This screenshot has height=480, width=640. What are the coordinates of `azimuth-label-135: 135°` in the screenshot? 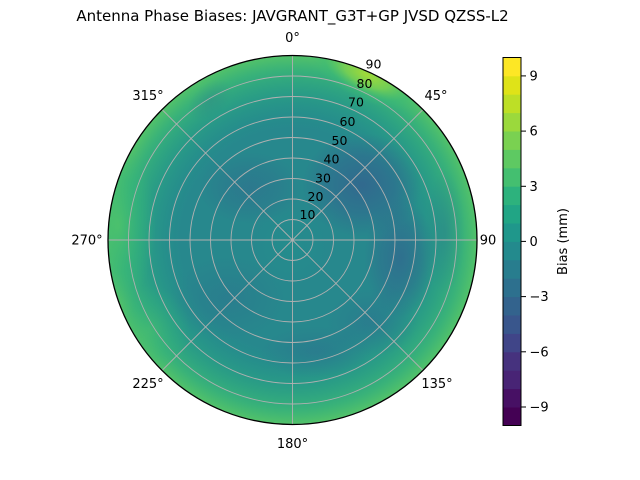 It's located at (436, 384).